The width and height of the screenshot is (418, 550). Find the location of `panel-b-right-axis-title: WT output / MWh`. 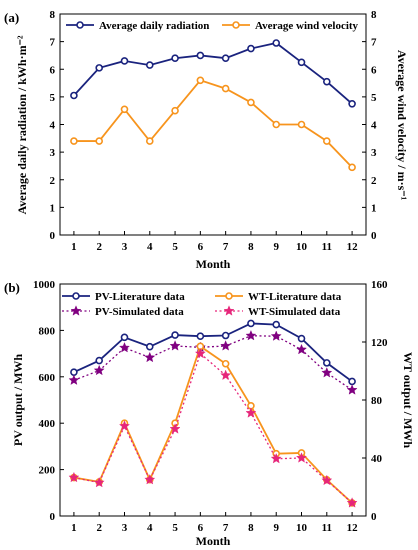

panel-b-right-axis-title: WT output / MWh is located at coordinates (408, 400).